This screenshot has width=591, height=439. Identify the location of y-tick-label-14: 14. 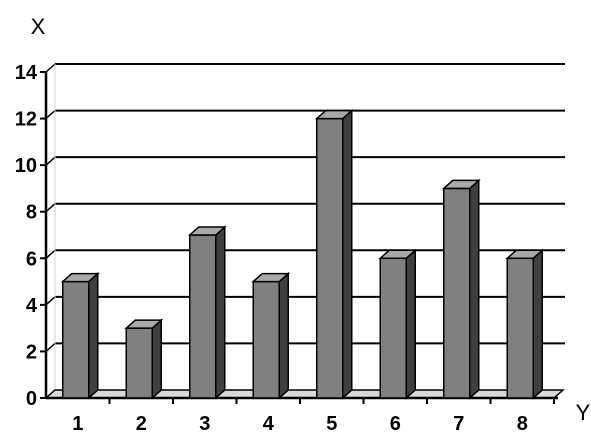
(26, 73).